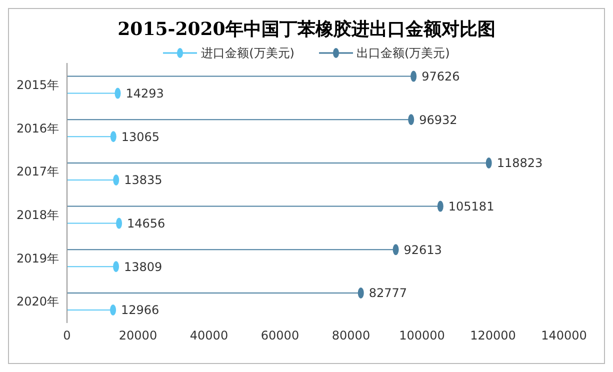  Describe the element at coordinates (247, 53) in the screenshot. I see `legend-label: 进口金额(万美元)` at that location.